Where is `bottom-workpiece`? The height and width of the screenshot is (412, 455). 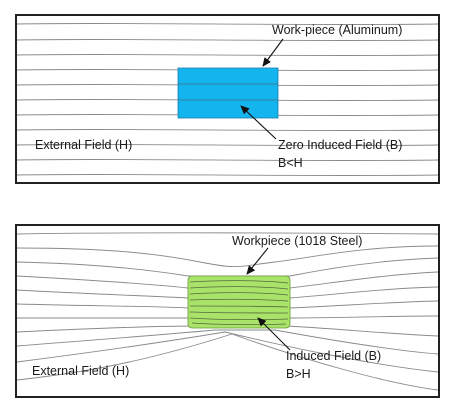 bottom-workpiece is located at coordinates (239, 302).